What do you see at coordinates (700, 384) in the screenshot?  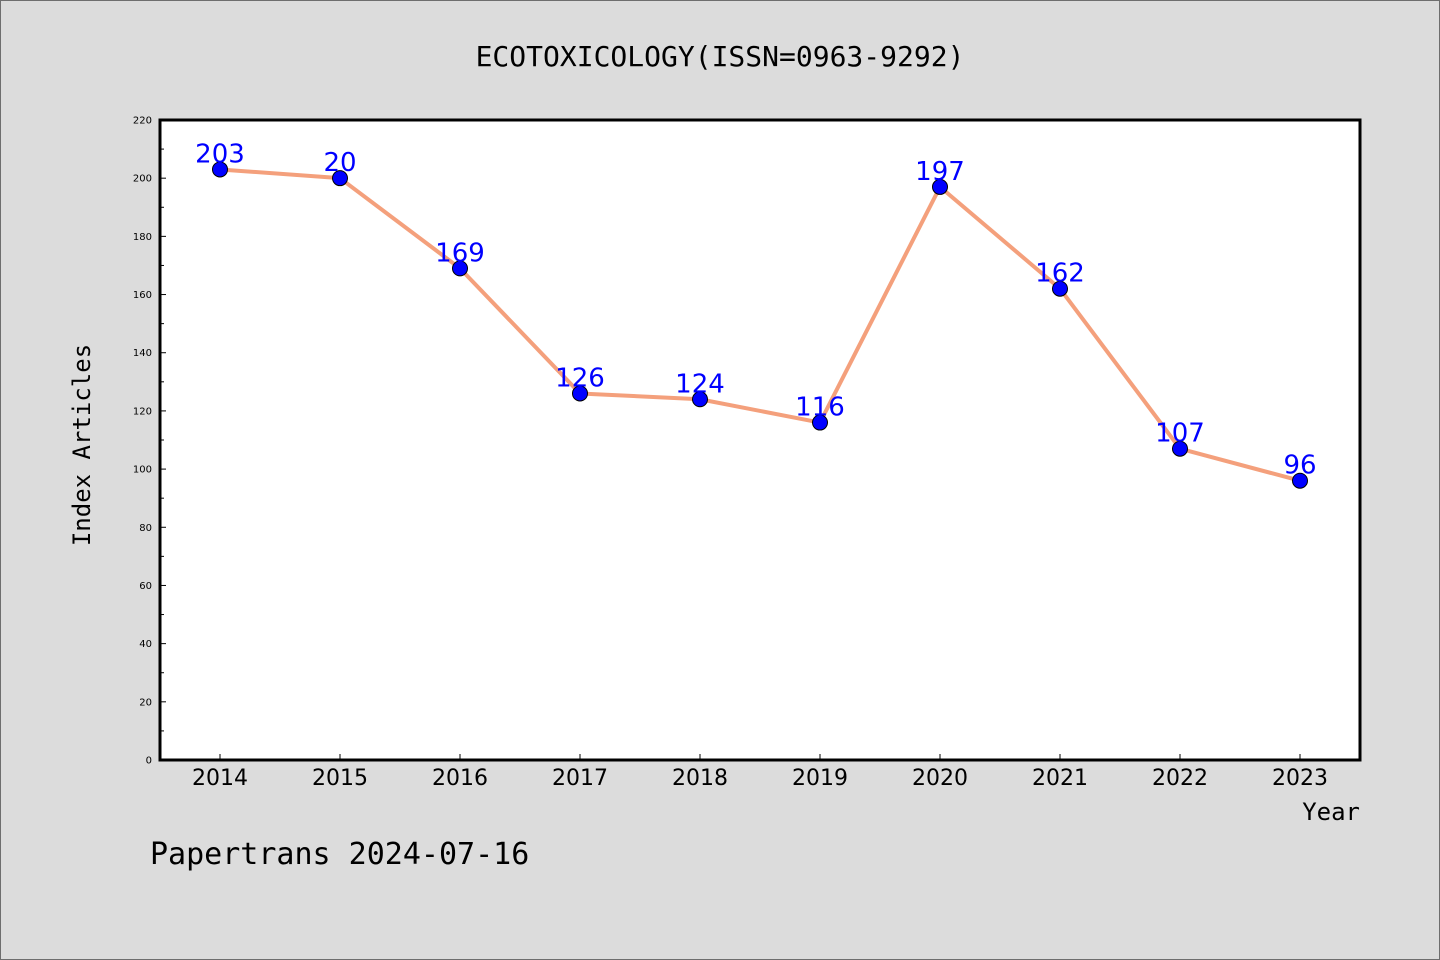 I see `data-label-2018: 124` at bounding box center [700, 384].